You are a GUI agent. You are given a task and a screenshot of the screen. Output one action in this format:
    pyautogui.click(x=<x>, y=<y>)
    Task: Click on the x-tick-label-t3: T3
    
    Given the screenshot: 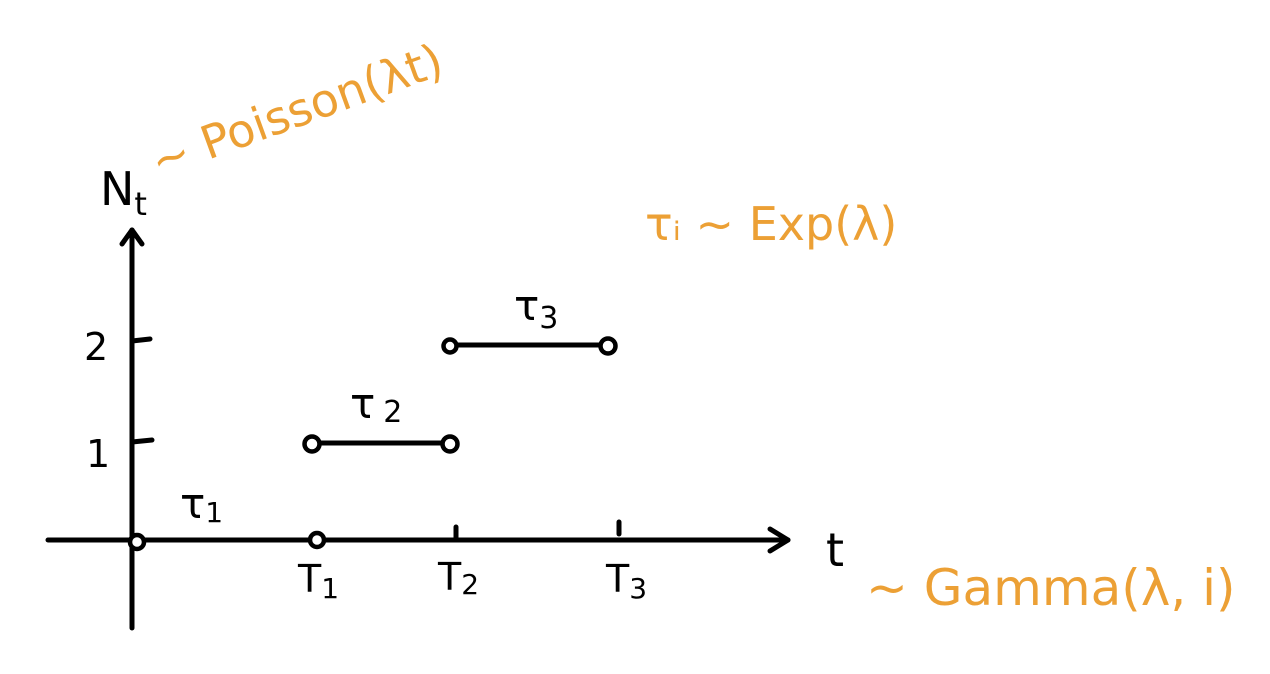 What is the action you would take?
    pyautogui.click(x=626, y=581)
    